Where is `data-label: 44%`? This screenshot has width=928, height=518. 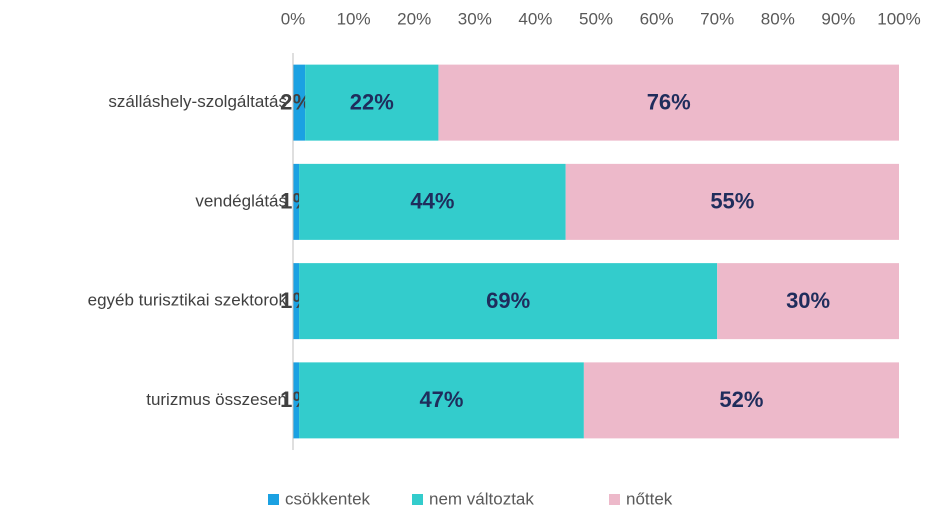 data-label: 44% is located at coordinates (432, 201).